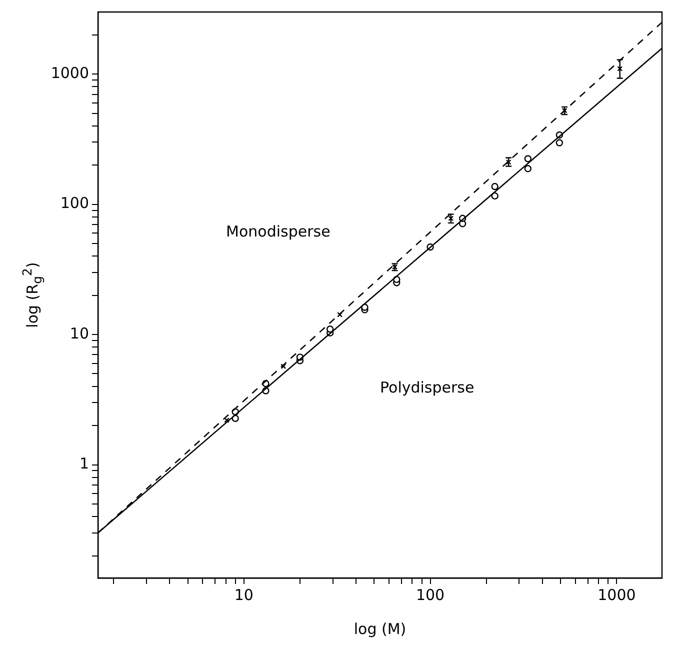 The height and width of the screenshot is (650, 674). I want to click on annotation: Polydisperse, so click(427, 387).